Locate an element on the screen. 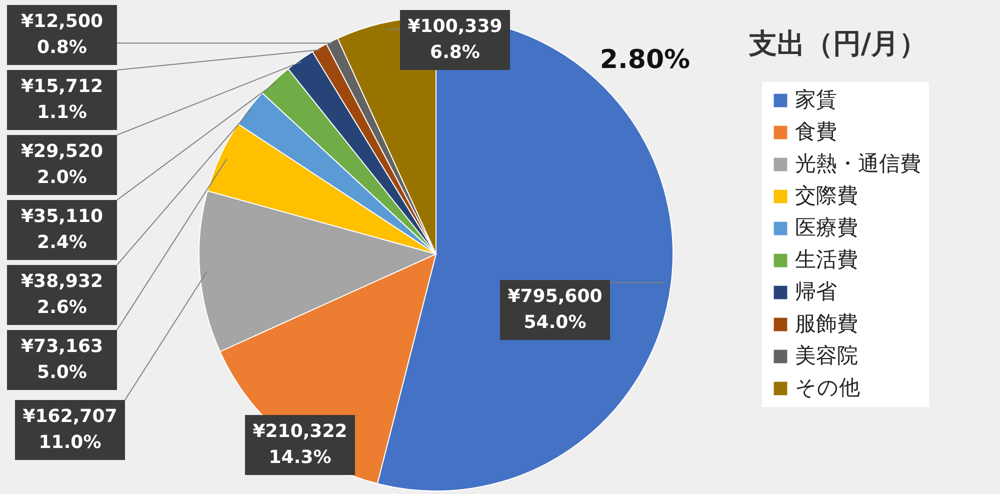 The height and width of the screenshot is (494, 1000). data-label: ¥210,322 14.3% is located at coordinates (300, 444).